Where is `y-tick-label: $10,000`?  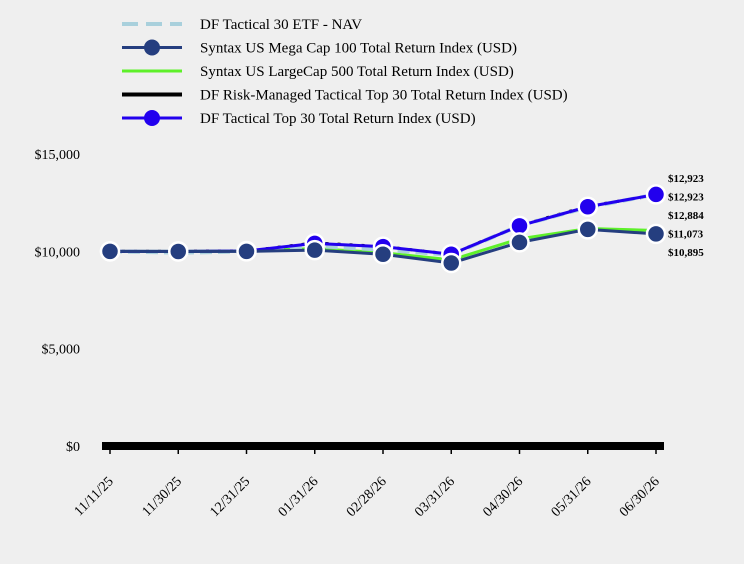 y-tick-label: $10,000 is located at coordinates (58, 252).